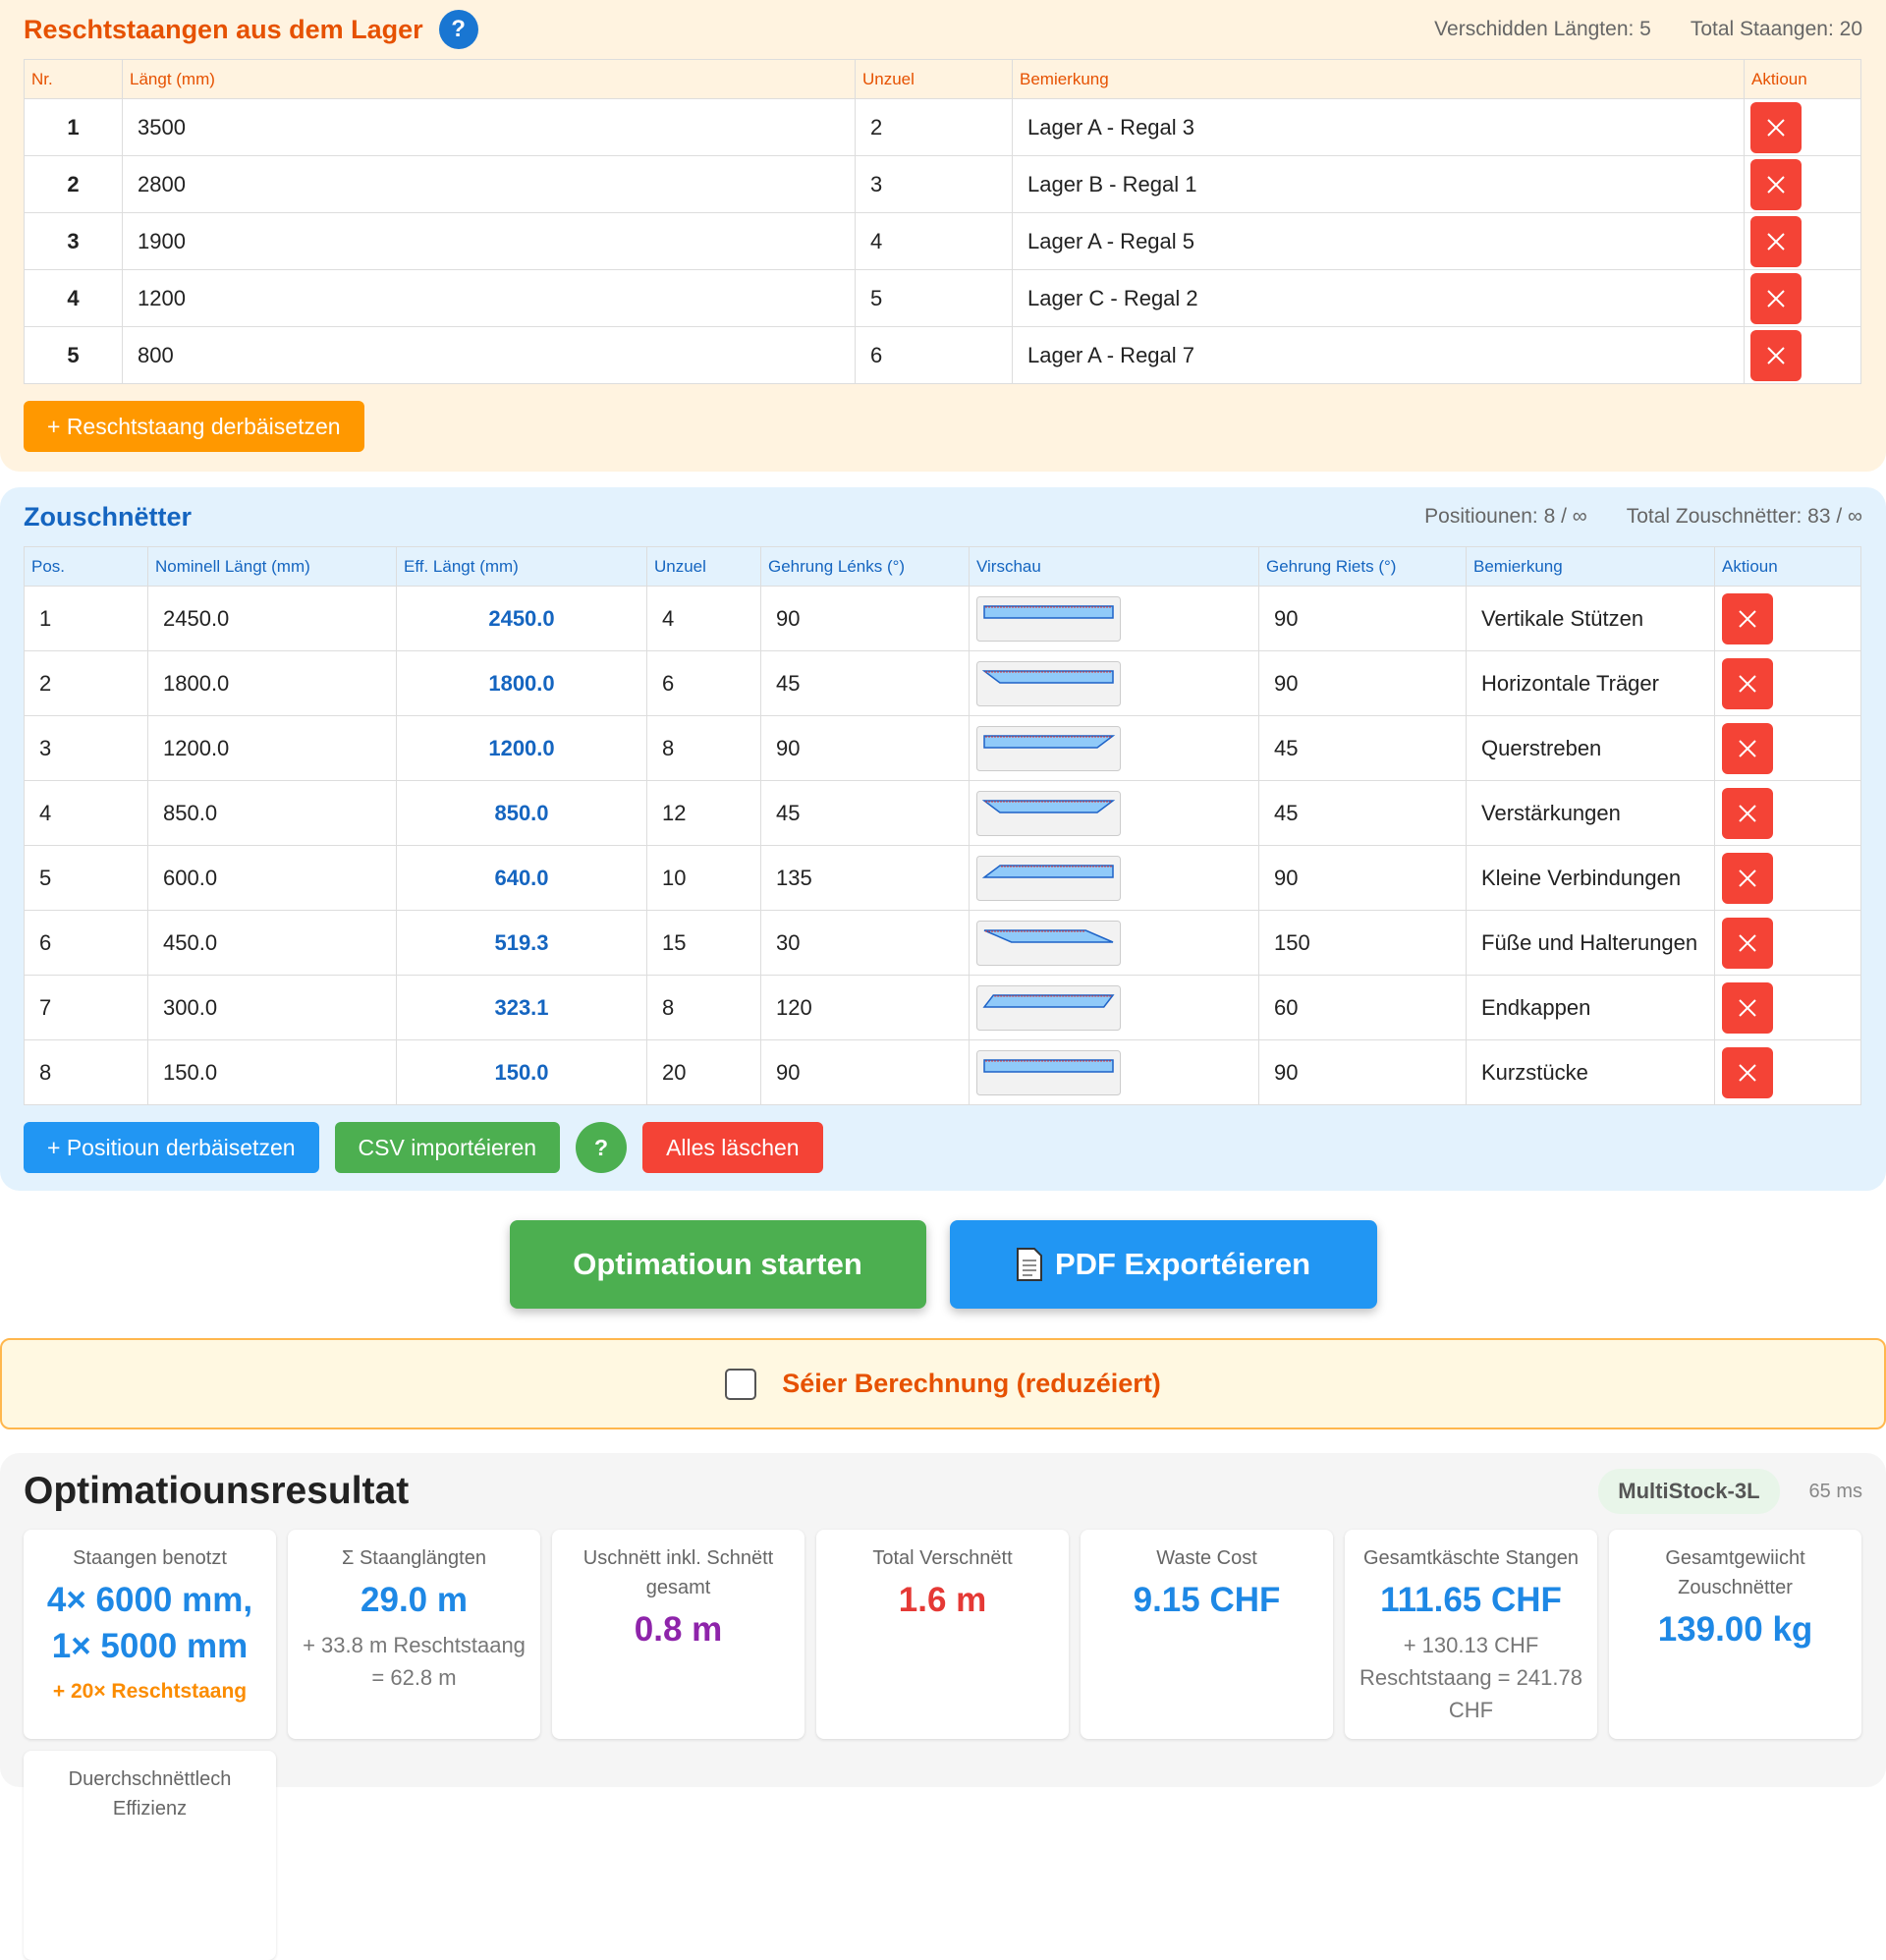 This screenshot has width=1886, height=1960. I want to click on card-label: Σ Staanglängten, so click(414, 1558).